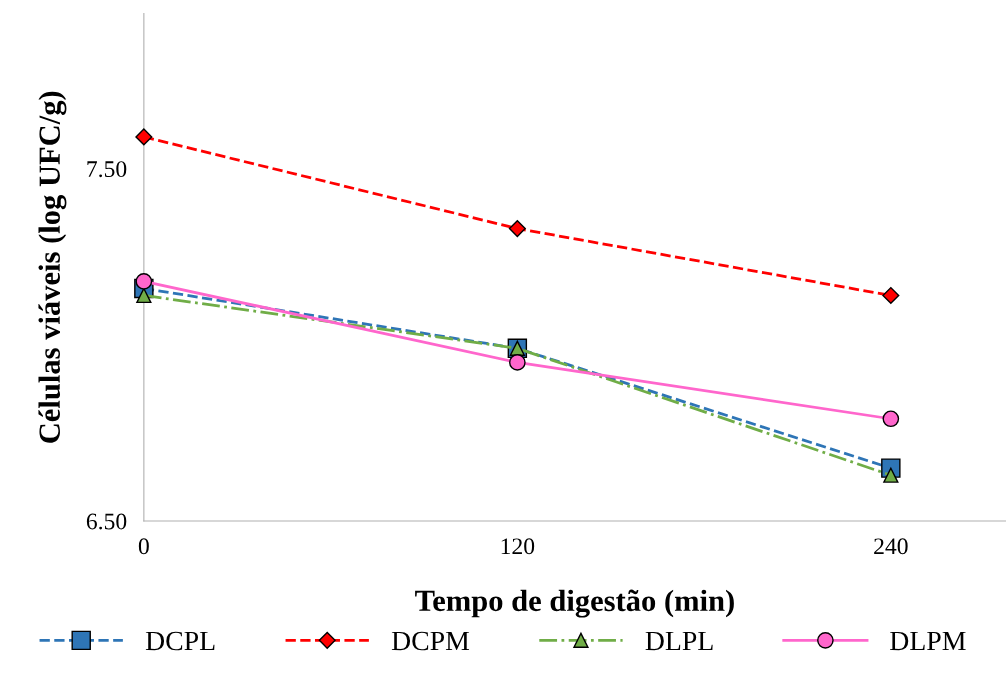 Image resolution: width=1006 pixels, height=681 pixels. What do you see at coordinates (106, 521) in the screenshot?
I see `y-tick-label: 6.50` at bounding box center [106, 521].